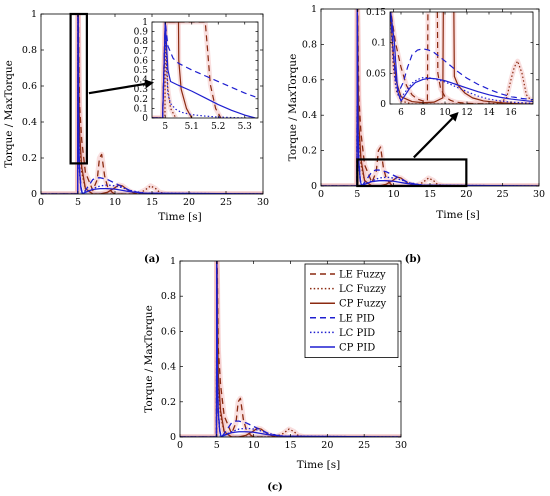  What do you see at coordinates (168, 331) in the screenshot?
I see `panel-c-ytick-label: 0.6` at bounding box center [168, 331].